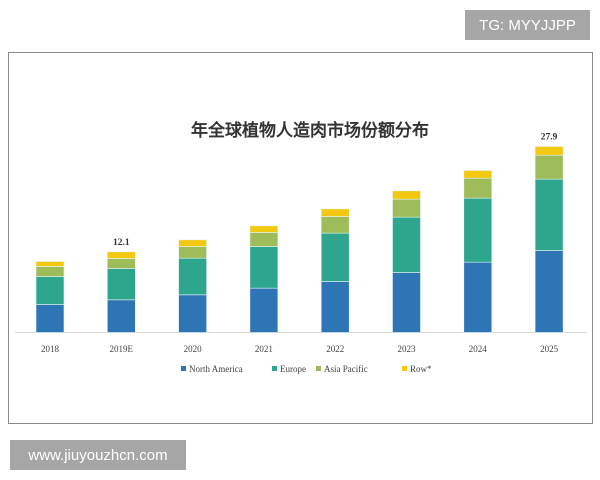 This screenshot has height=480, width=600. I want to click on data-label: 27.9, so click(549, 138).